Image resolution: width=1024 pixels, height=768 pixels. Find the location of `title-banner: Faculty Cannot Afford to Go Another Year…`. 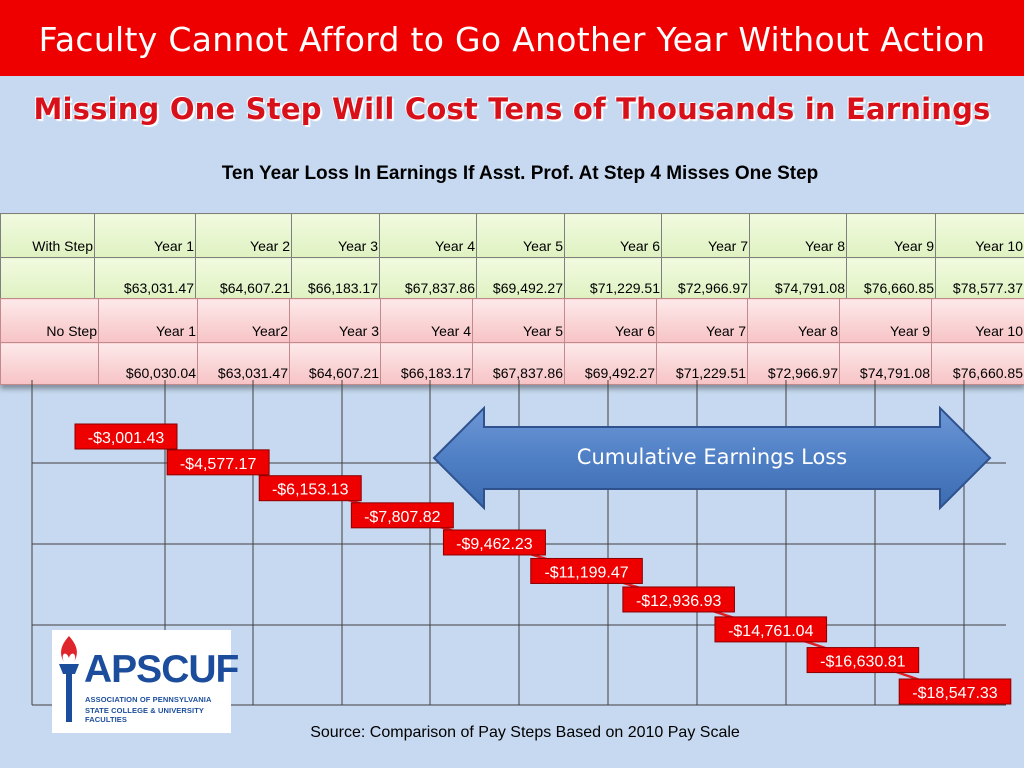

title-banner: Faculty Cannot Afford to Go Another Year… is located at coordinates (512, 38).